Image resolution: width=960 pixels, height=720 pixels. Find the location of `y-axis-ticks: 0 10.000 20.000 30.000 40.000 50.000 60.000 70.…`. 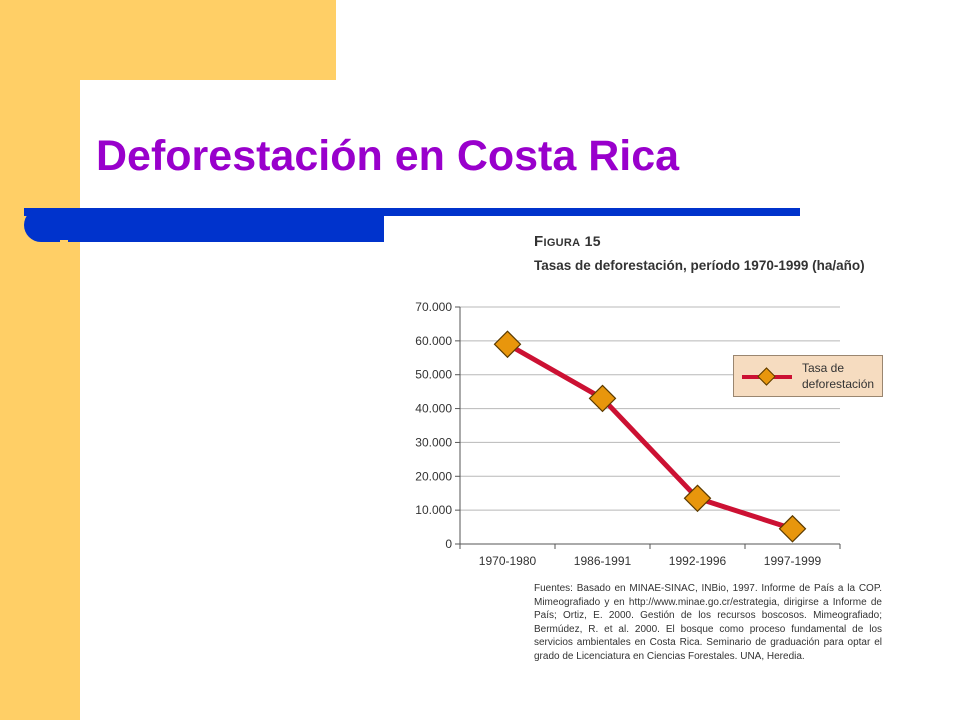

y-axis-ticks: 0 10.000 20.000 30.000 40.000 50.000 60.000 70.… is located at coordinates (437, 425).